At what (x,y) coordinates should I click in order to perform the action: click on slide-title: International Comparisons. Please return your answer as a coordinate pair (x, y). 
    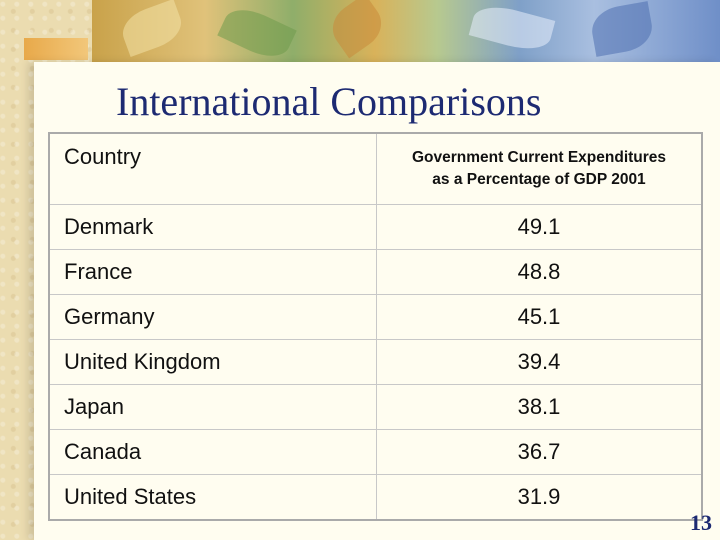
    Looking at the image, I should click on (329, 101).